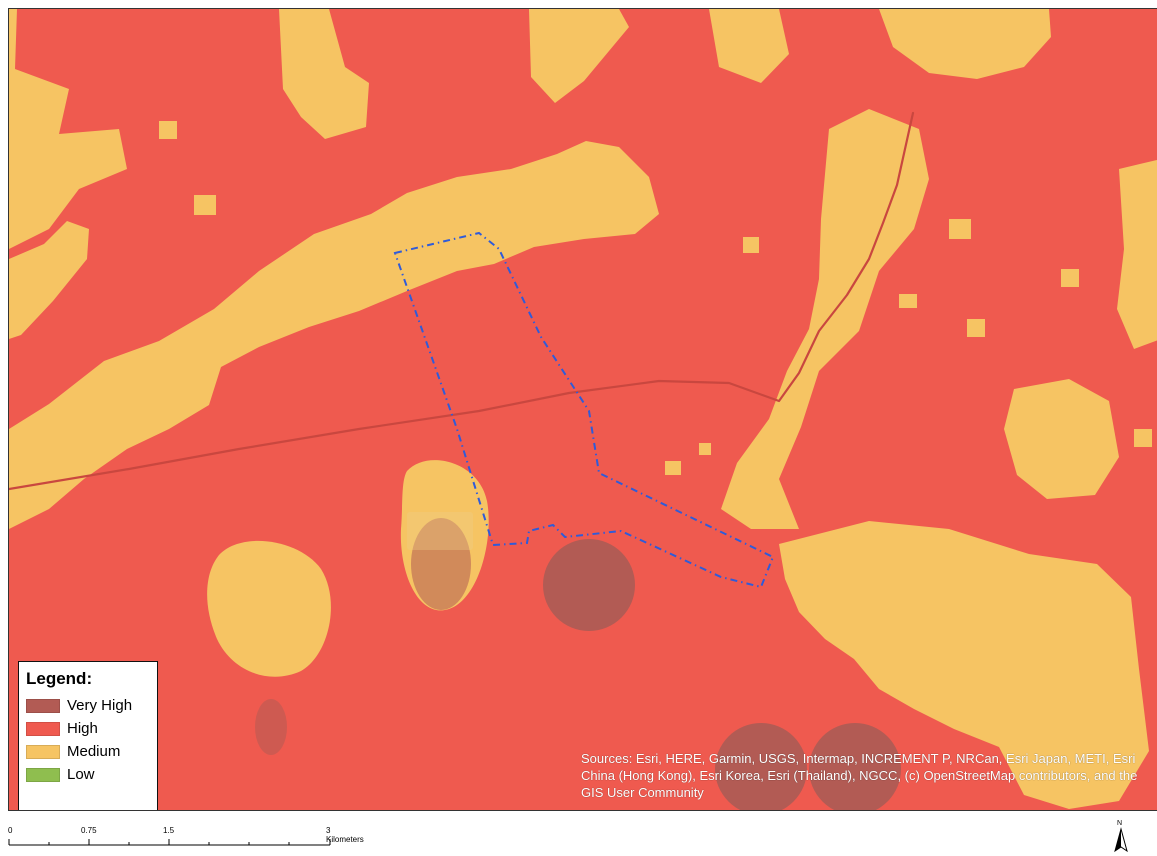  Describe the element at coordinates (82, 728) in the screenshot. I see `legend-label-high: High` at that location.